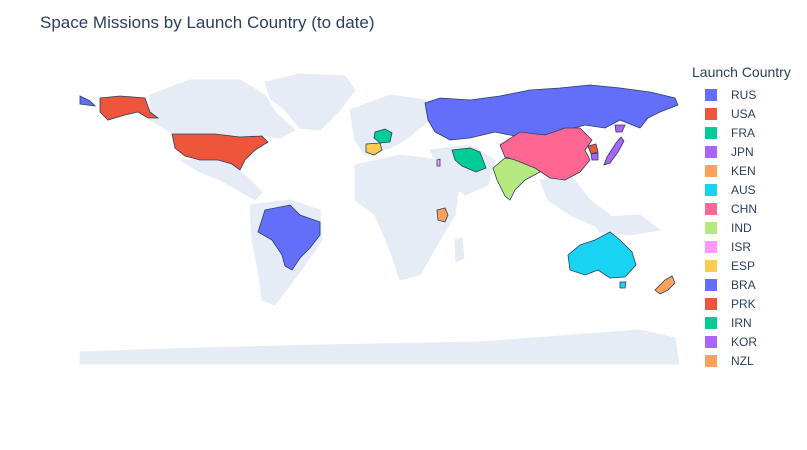 This screenshot has height=450, width=807. I want to click on legend-item-nzl: NZL, so click(747, 360).